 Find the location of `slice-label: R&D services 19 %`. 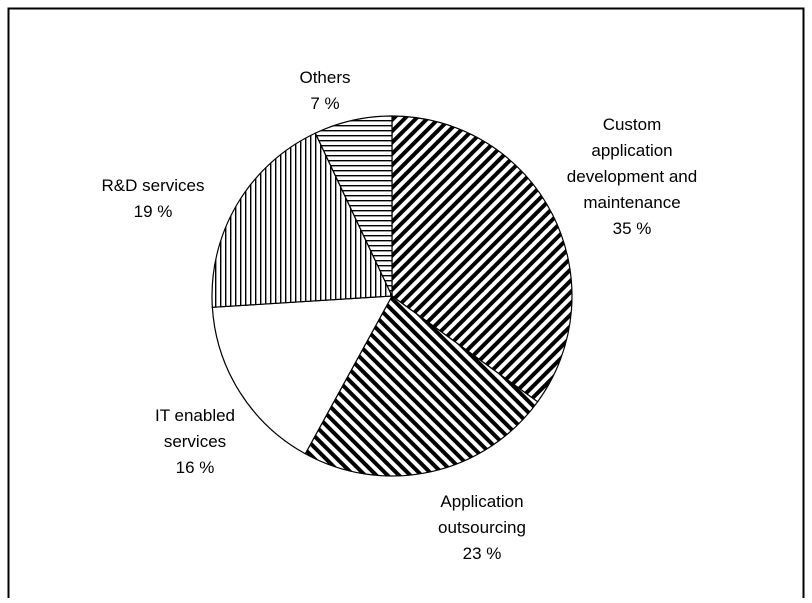

slice-label: R&D services 19 % is located at coordinates (153, 198).